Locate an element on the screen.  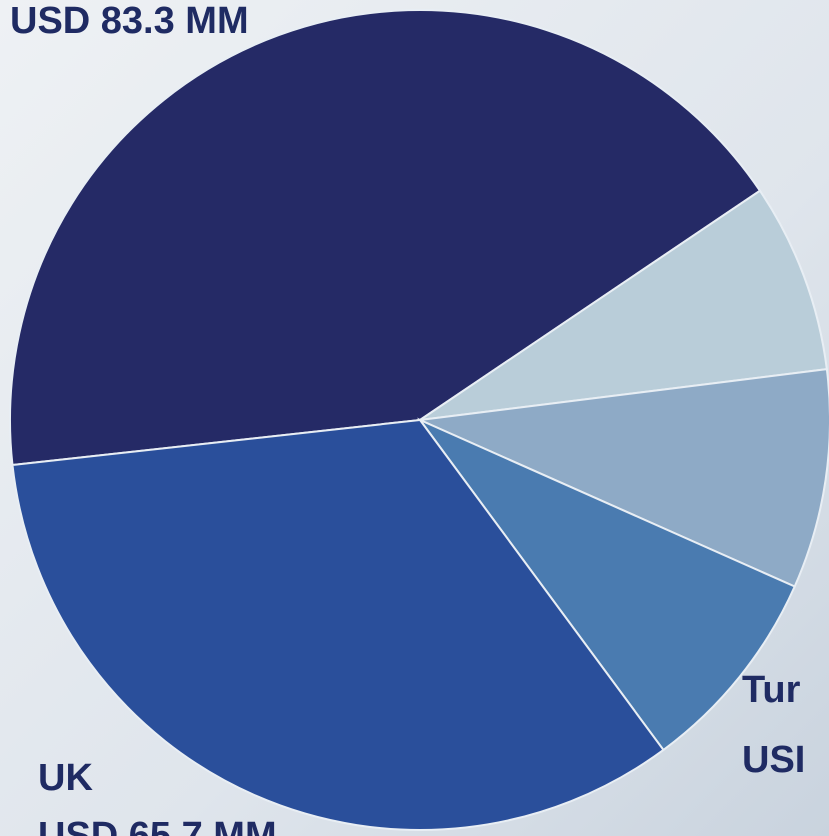
value-label: USD 83.3 MM is located at coordinates (129, 21).